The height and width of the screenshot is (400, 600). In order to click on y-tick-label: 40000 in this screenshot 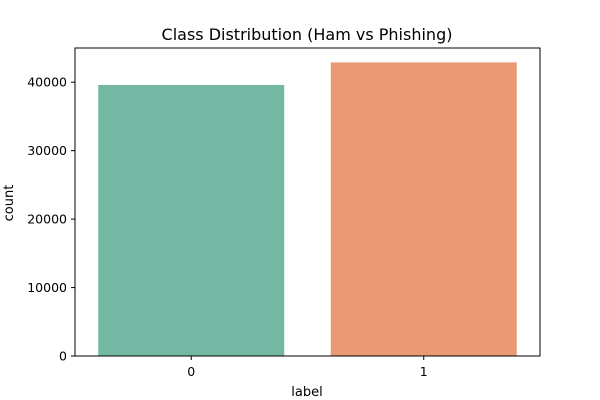, I will do `click(47, 82)`.